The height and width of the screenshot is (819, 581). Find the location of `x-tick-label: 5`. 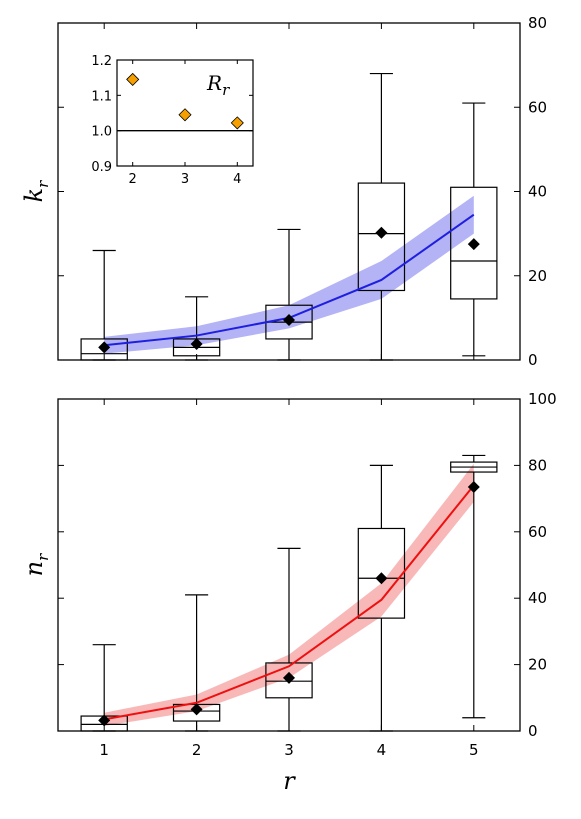

x-tick-label: 5 is located at coordinates (474, 750).